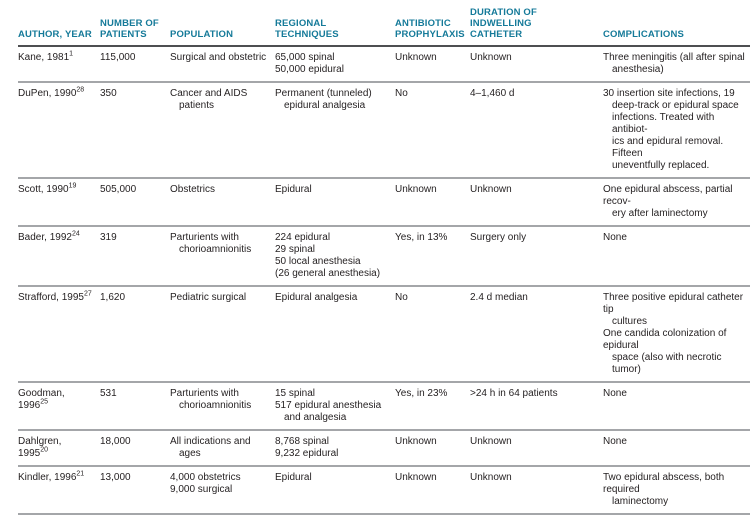  Describe the element at coordinates (432, 64) in the screenshot. I see `cell-antibiotic: Unknown` at that location.